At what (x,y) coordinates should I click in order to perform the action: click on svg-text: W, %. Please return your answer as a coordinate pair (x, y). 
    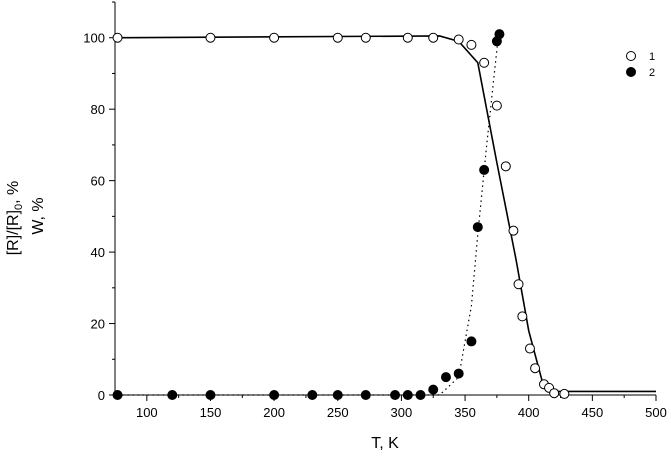
    Looking at the image, I should click on (38, 215).